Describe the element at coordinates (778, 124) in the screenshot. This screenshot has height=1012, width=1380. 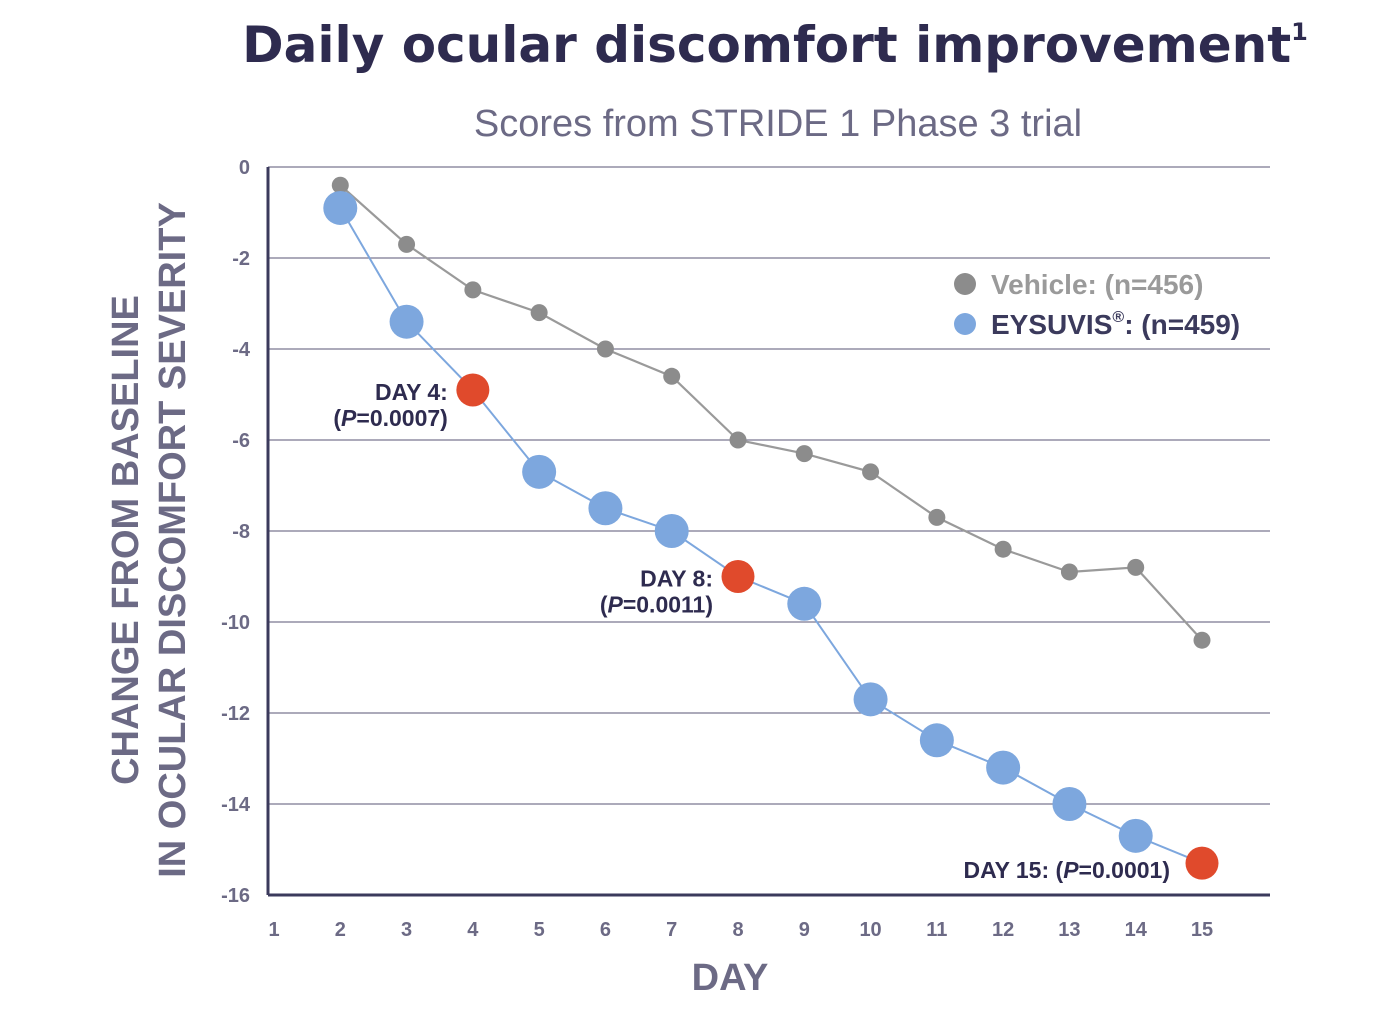
I see `chart-subtitle: Scores from STRIDE 1 Phase 3 trial` at that location.